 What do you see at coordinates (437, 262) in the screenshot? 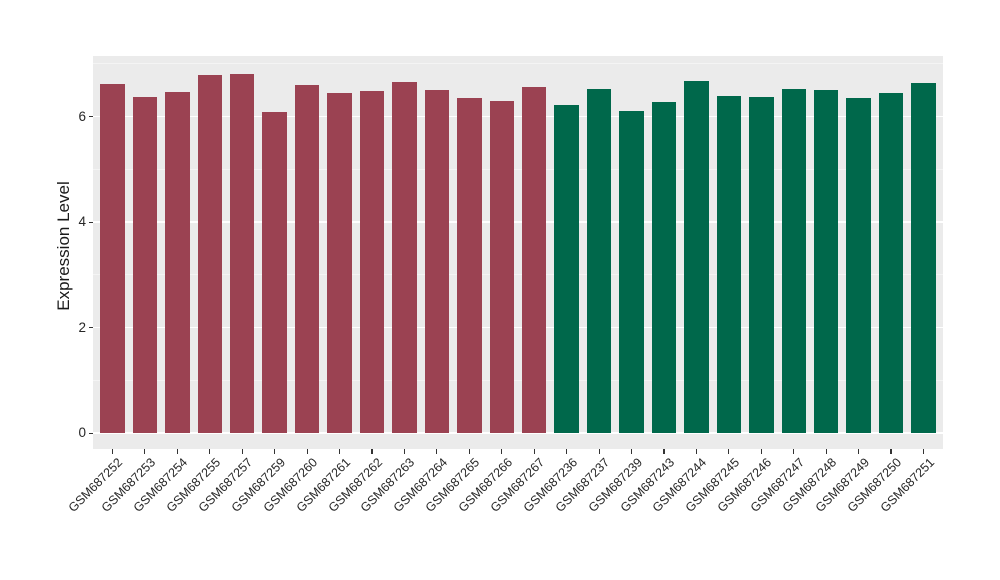
I see `bar-gsm687264` at bounding box center [437, 262].